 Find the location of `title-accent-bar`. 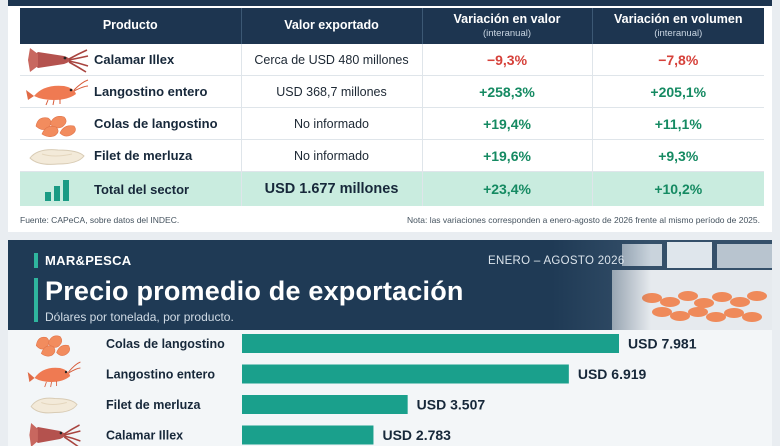

title-accent-bar is located at coordinates (36, 300).